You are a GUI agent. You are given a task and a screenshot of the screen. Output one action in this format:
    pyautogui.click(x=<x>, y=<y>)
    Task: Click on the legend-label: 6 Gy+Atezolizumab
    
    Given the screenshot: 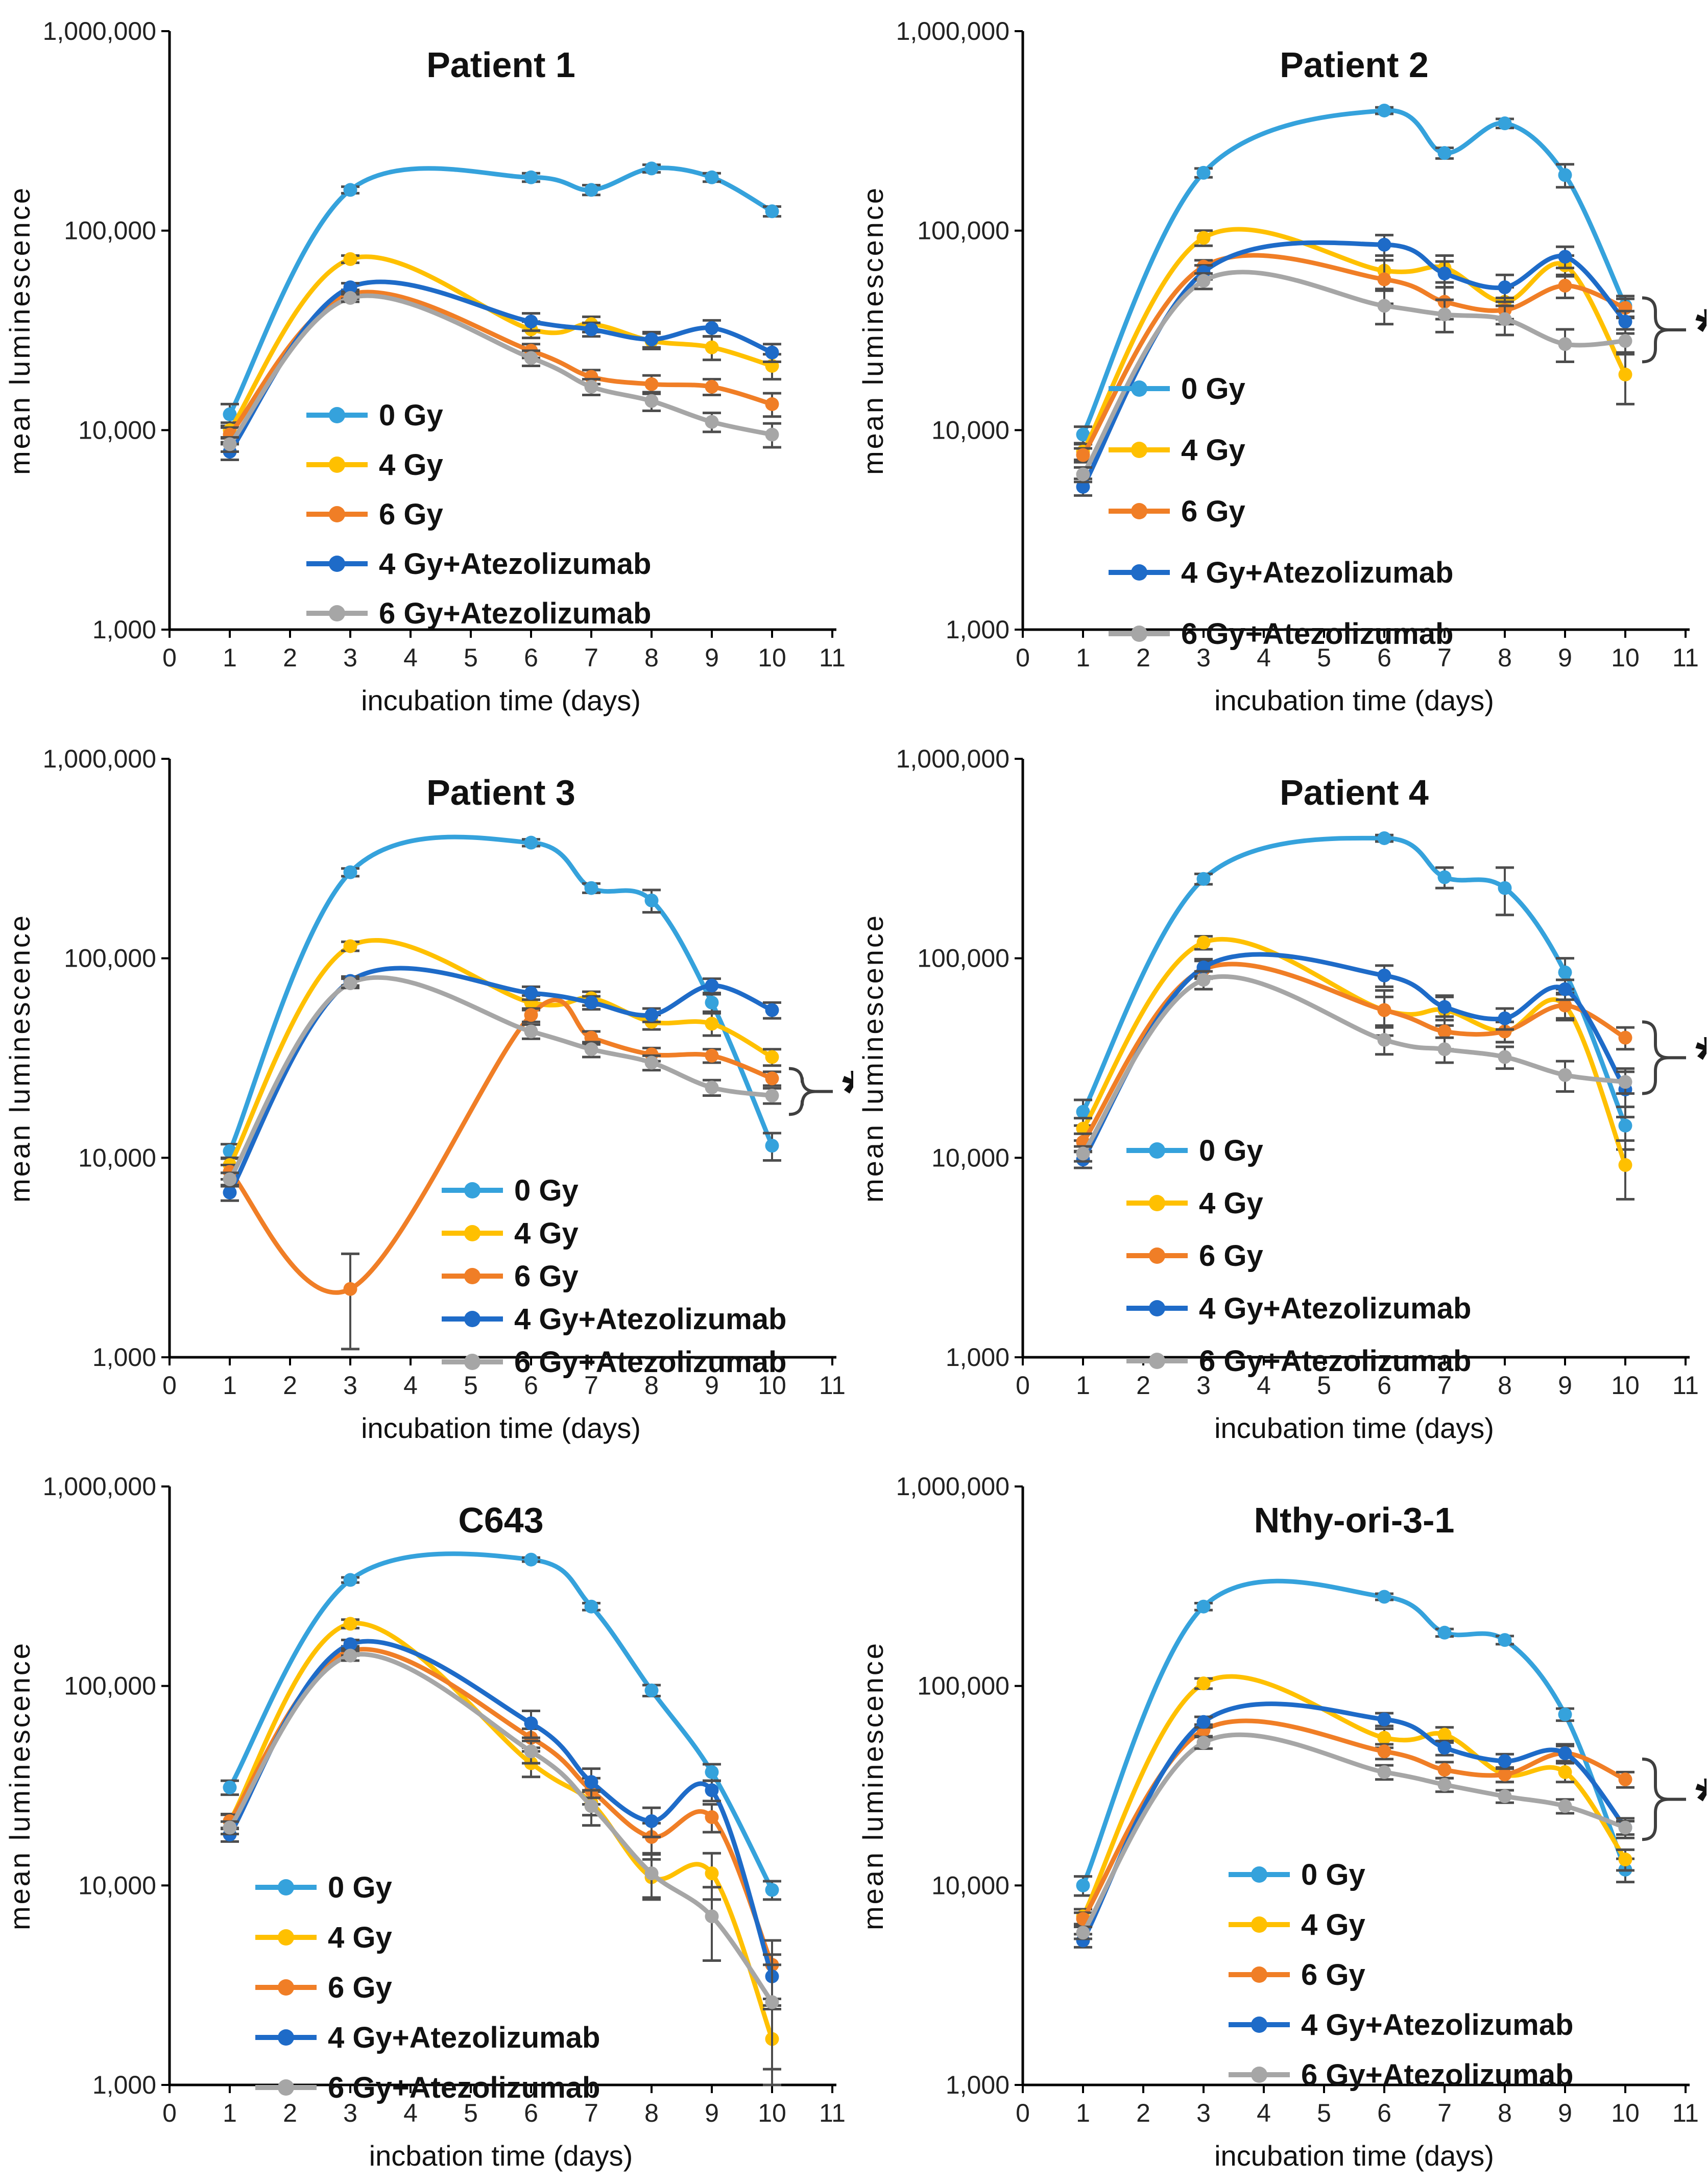 What is the action you would take?
    pyautogui.click(x=1437, y=2075)
    